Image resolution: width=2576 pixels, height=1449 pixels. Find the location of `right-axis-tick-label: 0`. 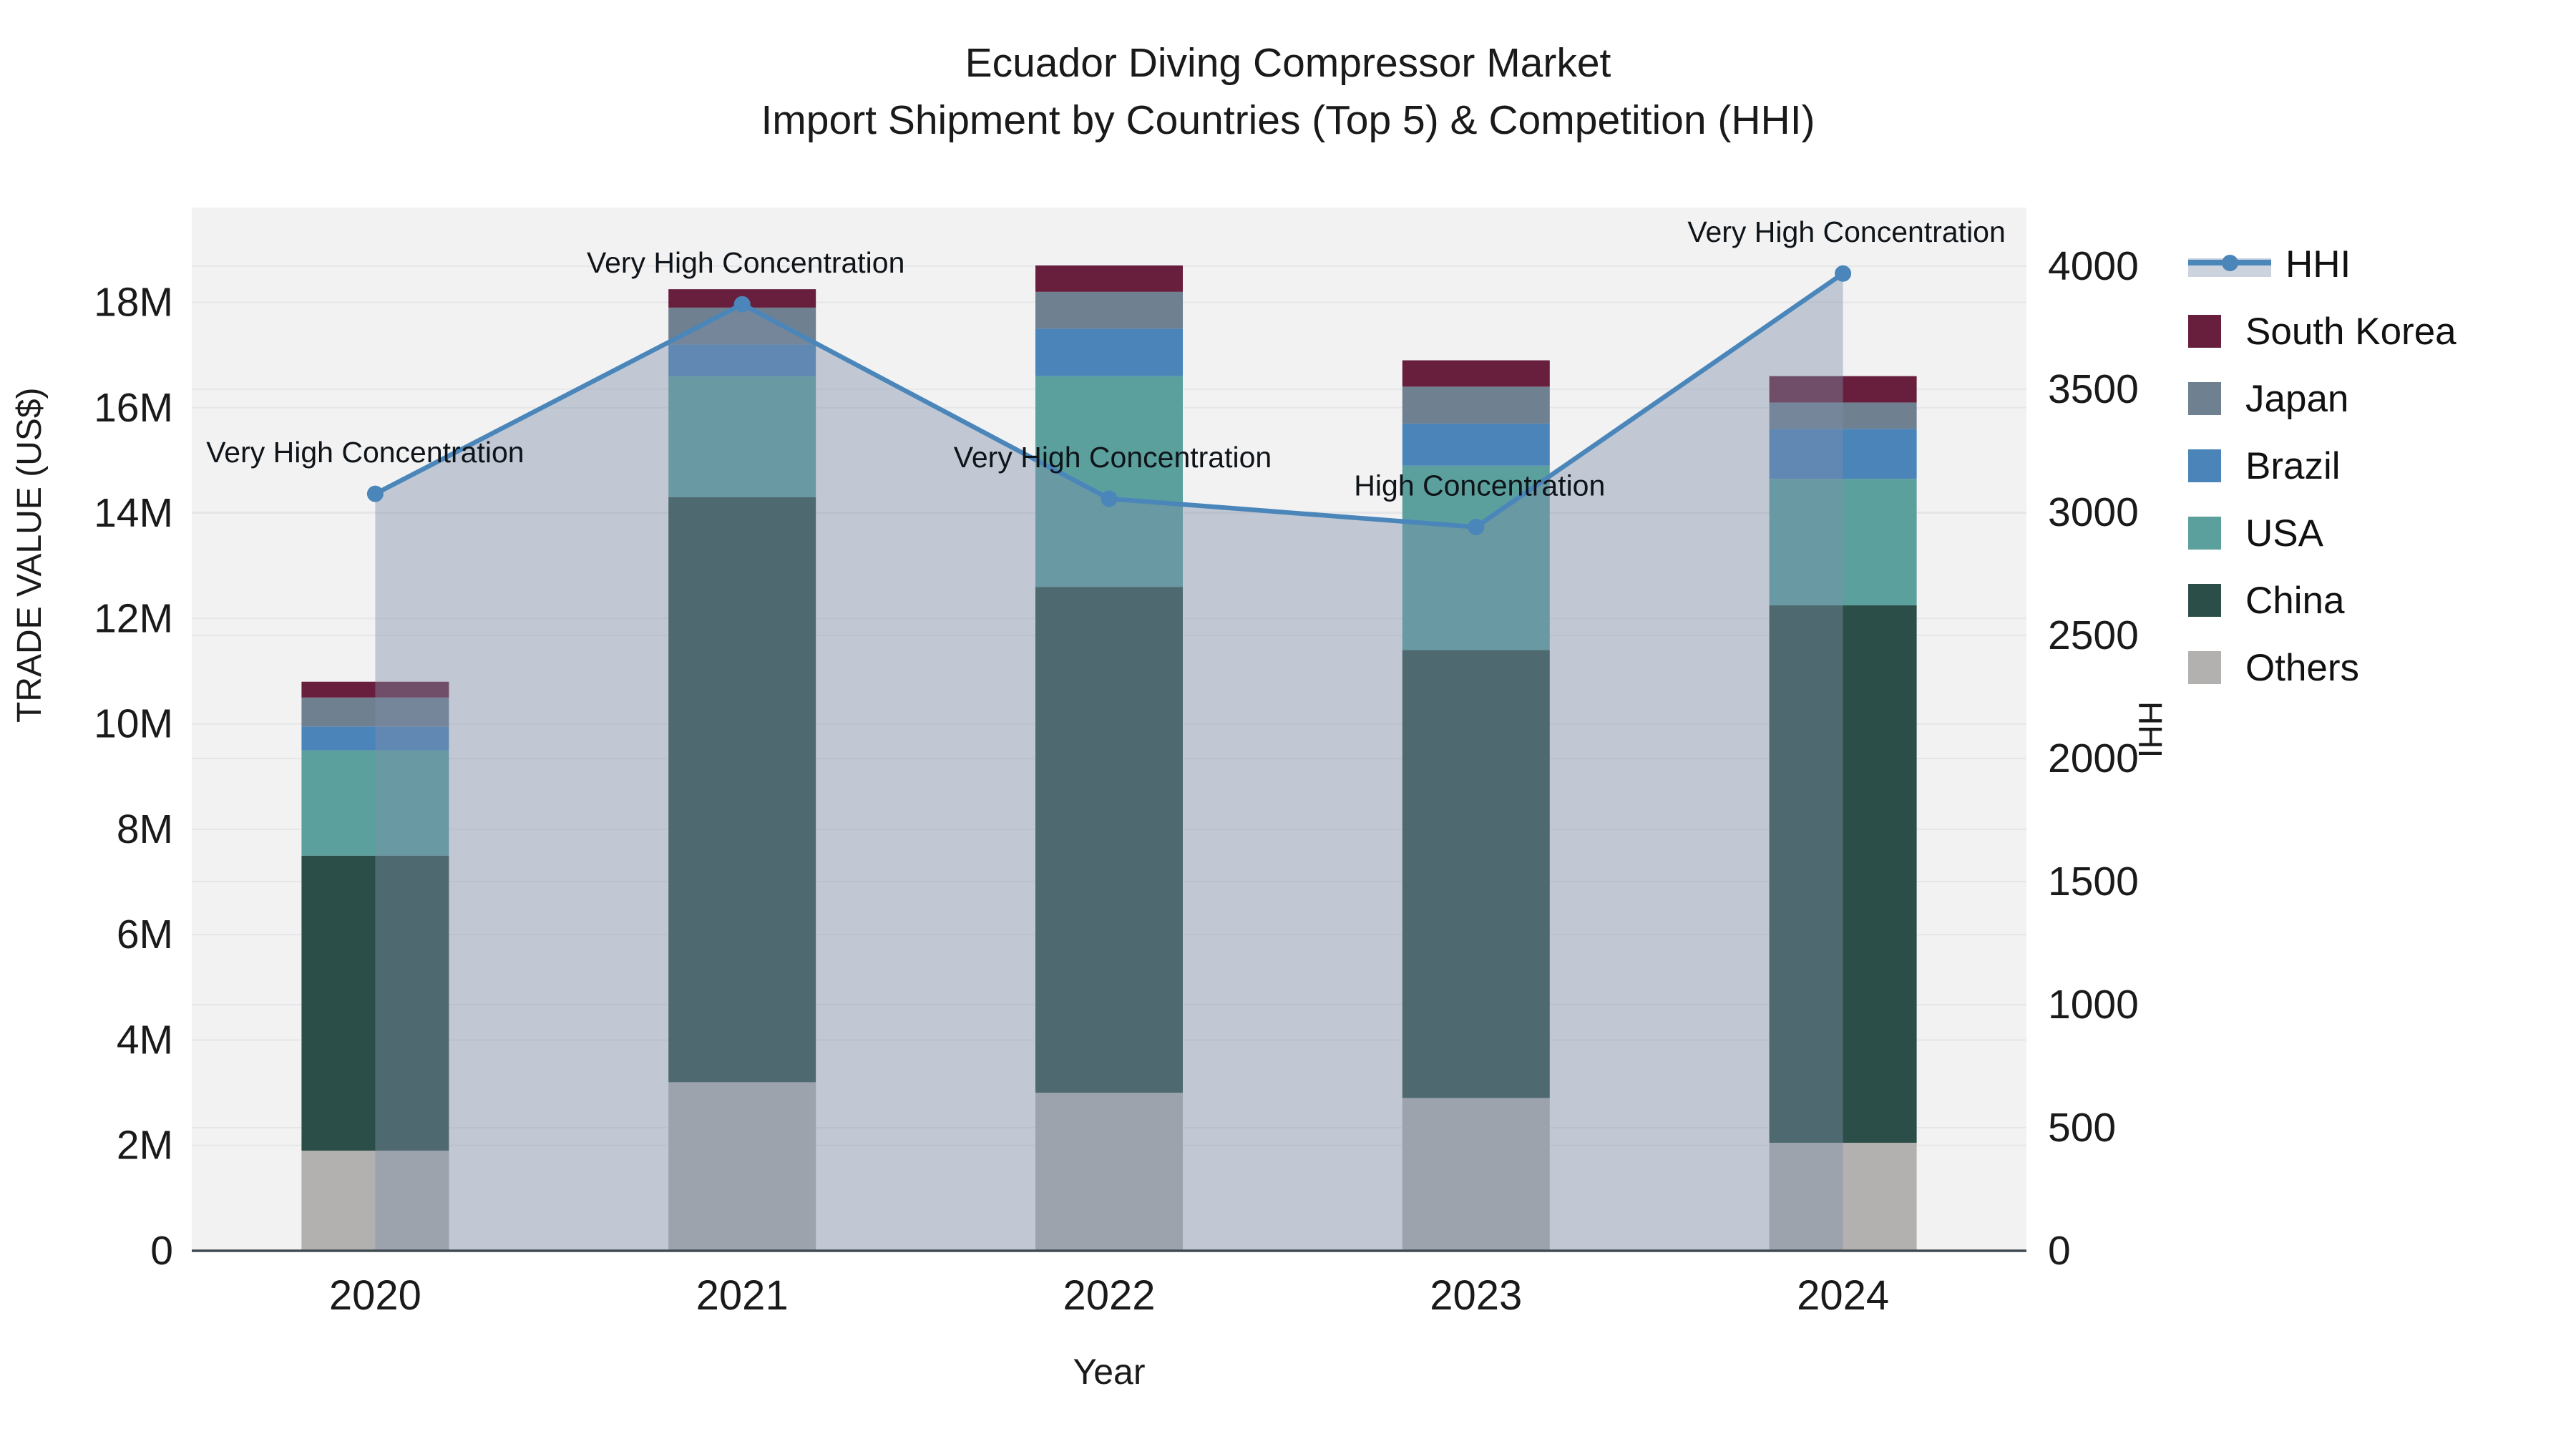

right-axis-tick-label: 0 is located at coordinates (2059, 1251).